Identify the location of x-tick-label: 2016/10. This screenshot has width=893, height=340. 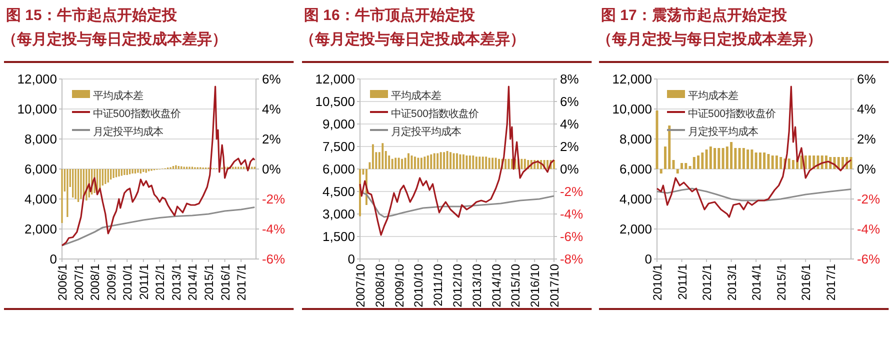
(535, 286).